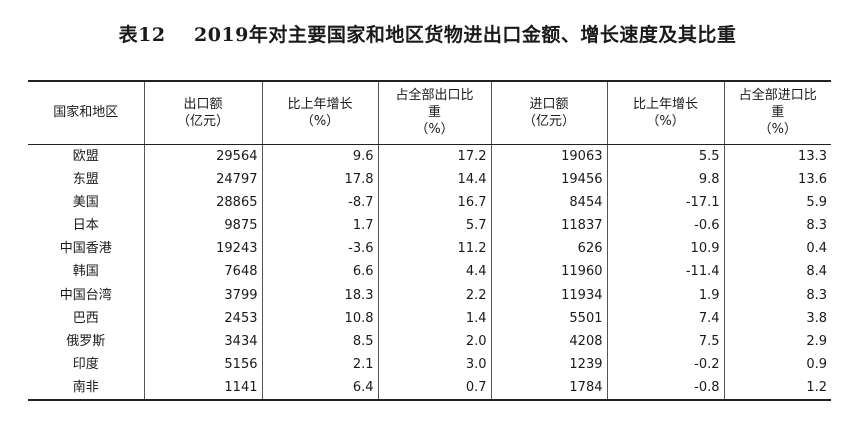 The image size is (855, 430). I want to click on cell-import-growth: 9.8, so click(665, 179).